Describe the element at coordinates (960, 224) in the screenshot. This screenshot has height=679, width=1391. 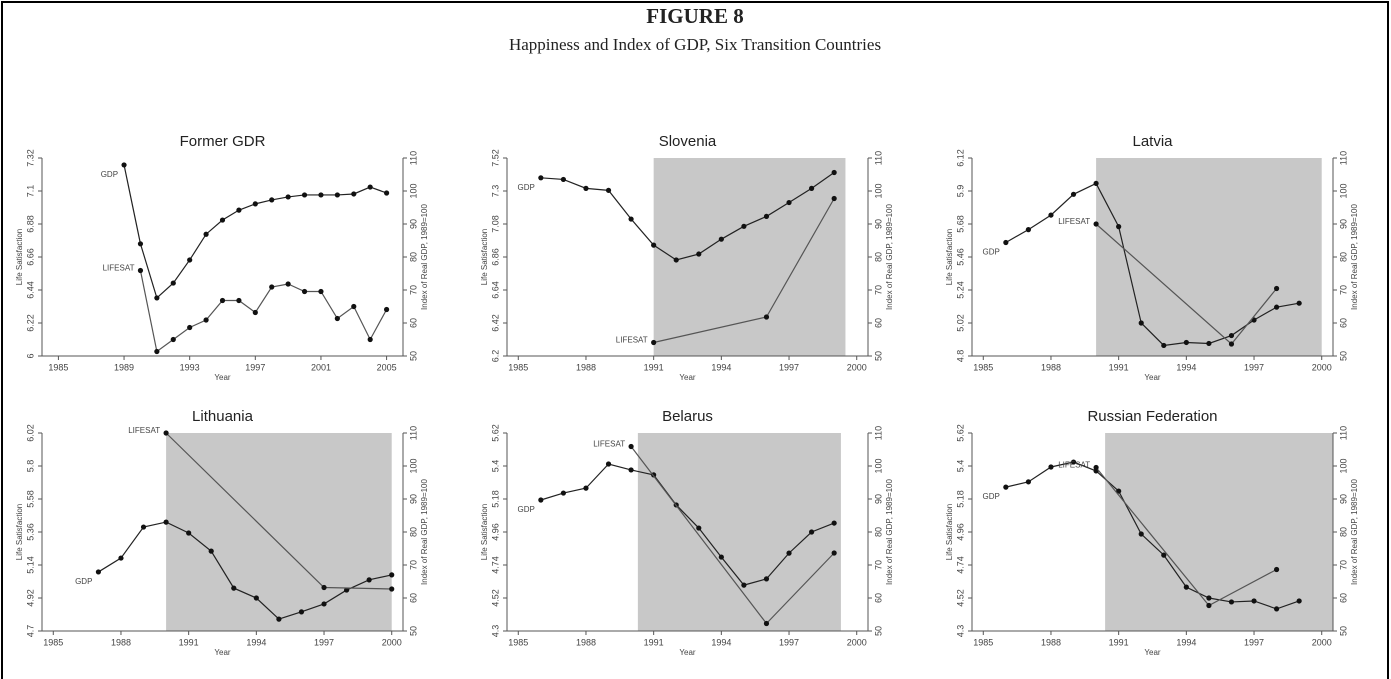
I see `y-tick-label: 5.68` at that location.